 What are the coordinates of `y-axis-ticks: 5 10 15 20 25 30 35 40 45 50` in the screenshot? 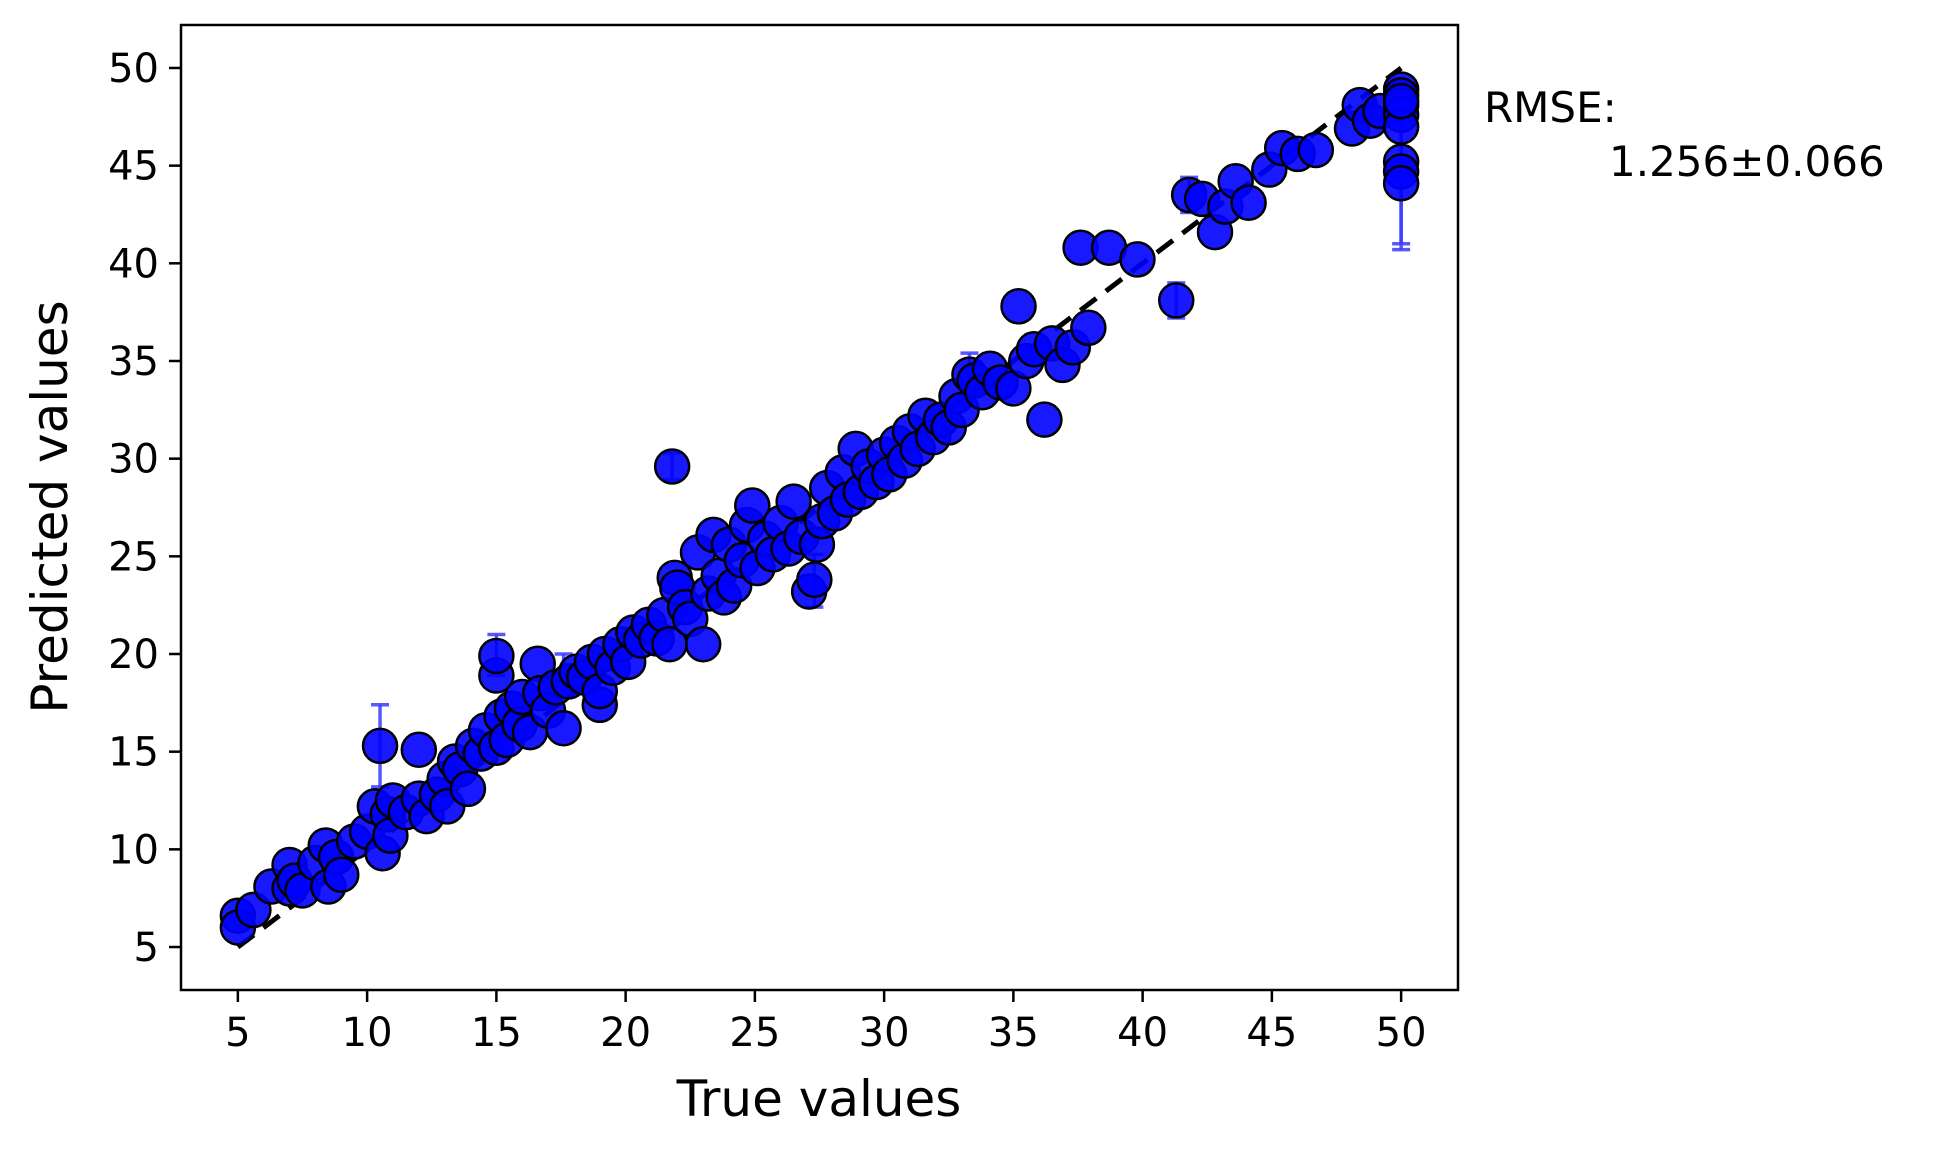 It's located at (144, 508).